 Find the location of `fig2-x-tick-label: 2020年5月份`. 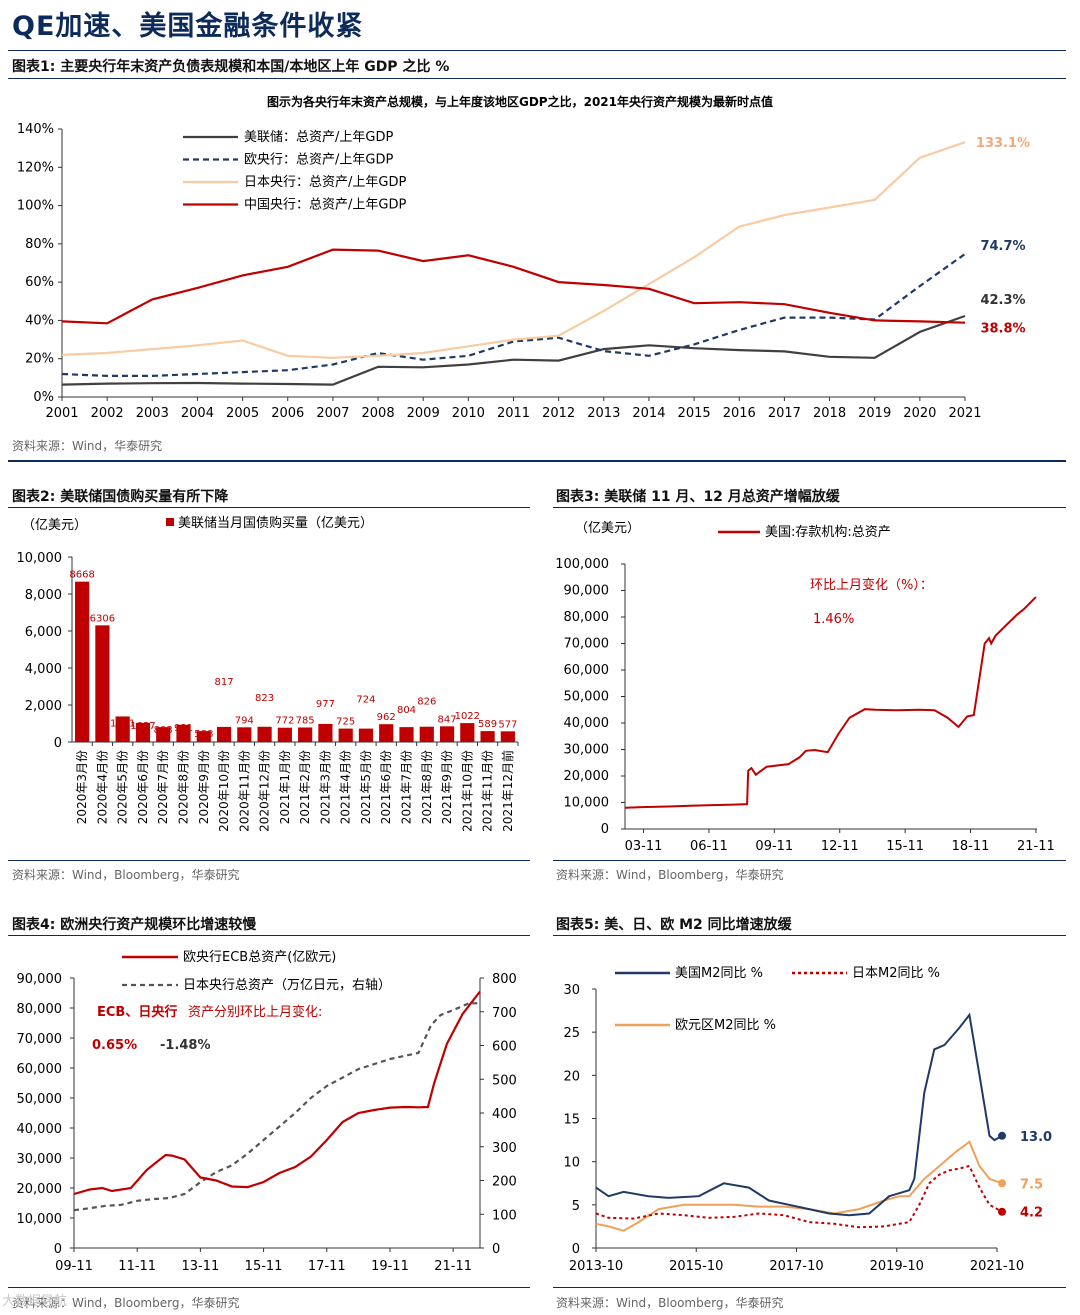

fig2-x-tick-label: 2020年5月份 is located at coordinates (123, 787).